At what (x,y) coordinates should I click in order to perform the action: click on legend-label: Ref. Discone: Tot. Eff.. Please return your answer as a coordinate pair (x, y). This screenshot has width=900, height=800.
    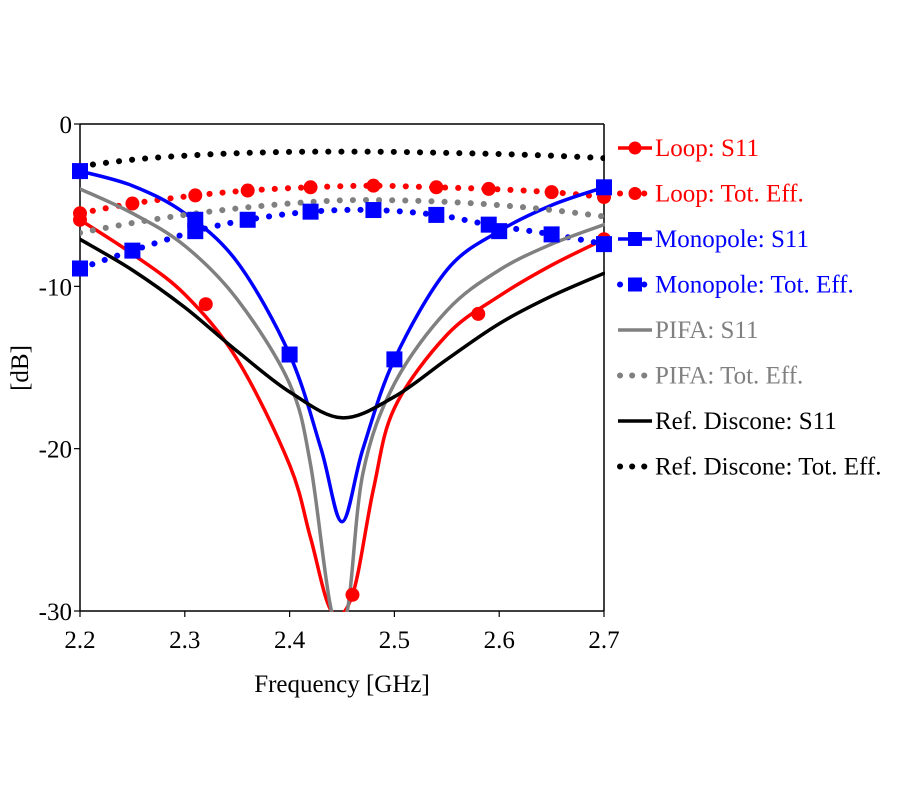
    Looking at the image, I should click on (768, 467).